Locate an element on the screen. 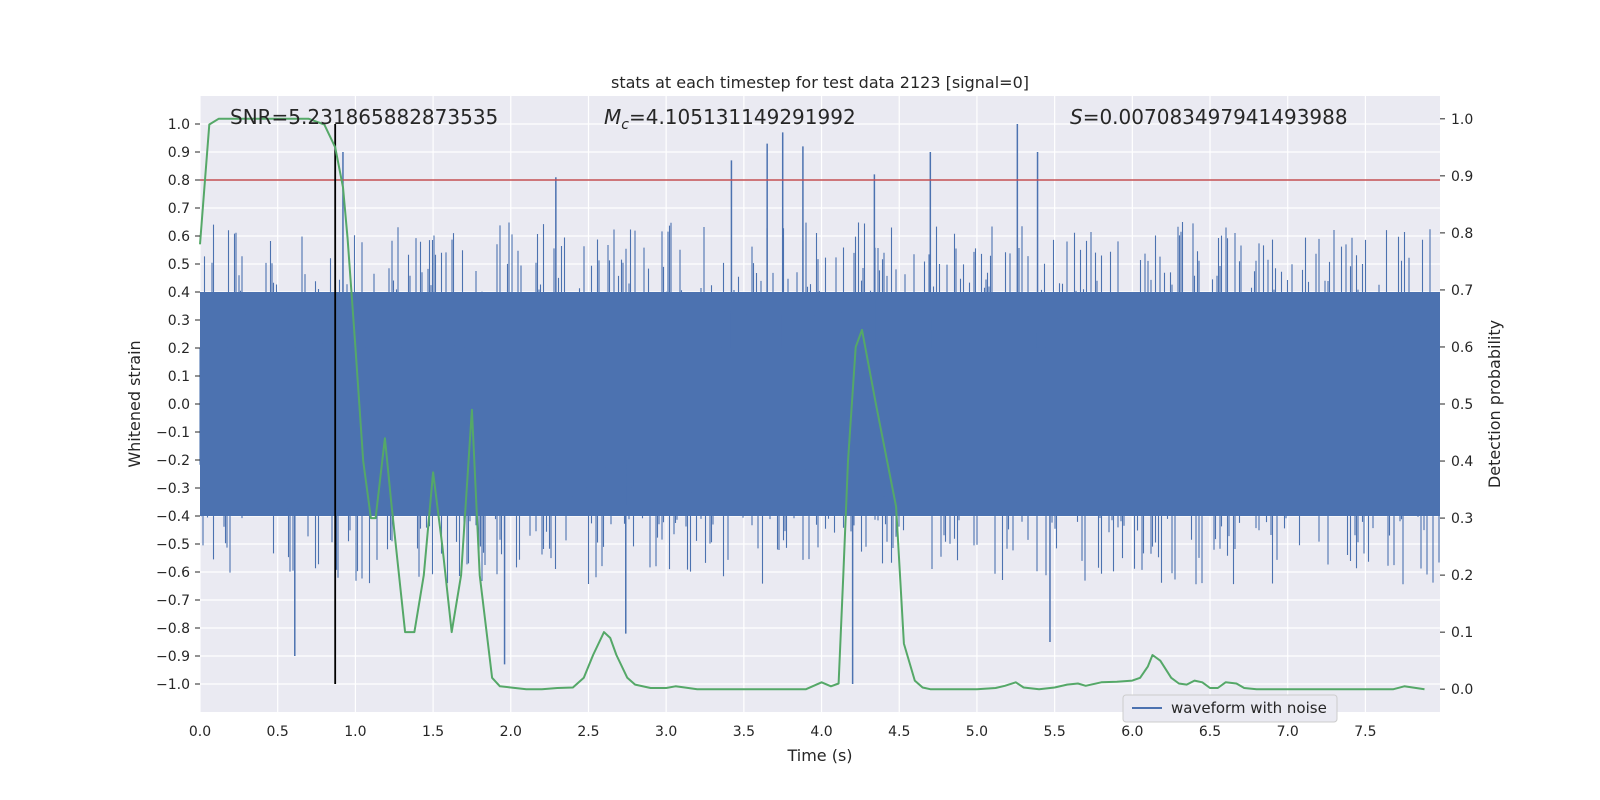 The image size is (1600, 800). x-tick-label: 1.5 is located at coordinates (433, 732).